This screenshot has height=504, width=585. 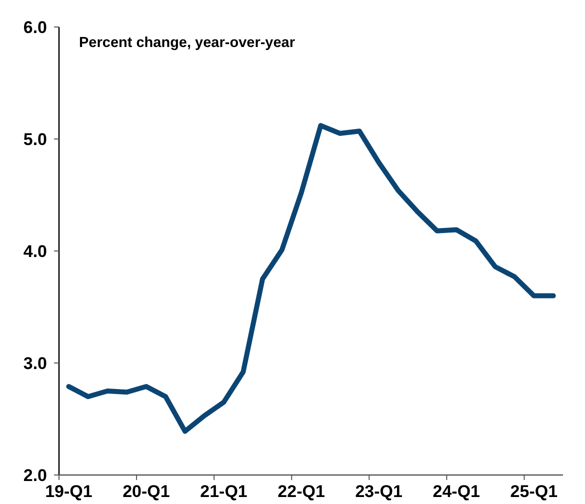 What do you see at coordinates (378, 491) in the screenshot?
I see `x-tick-label: 23-Q1` at bounding box center [378, 491].